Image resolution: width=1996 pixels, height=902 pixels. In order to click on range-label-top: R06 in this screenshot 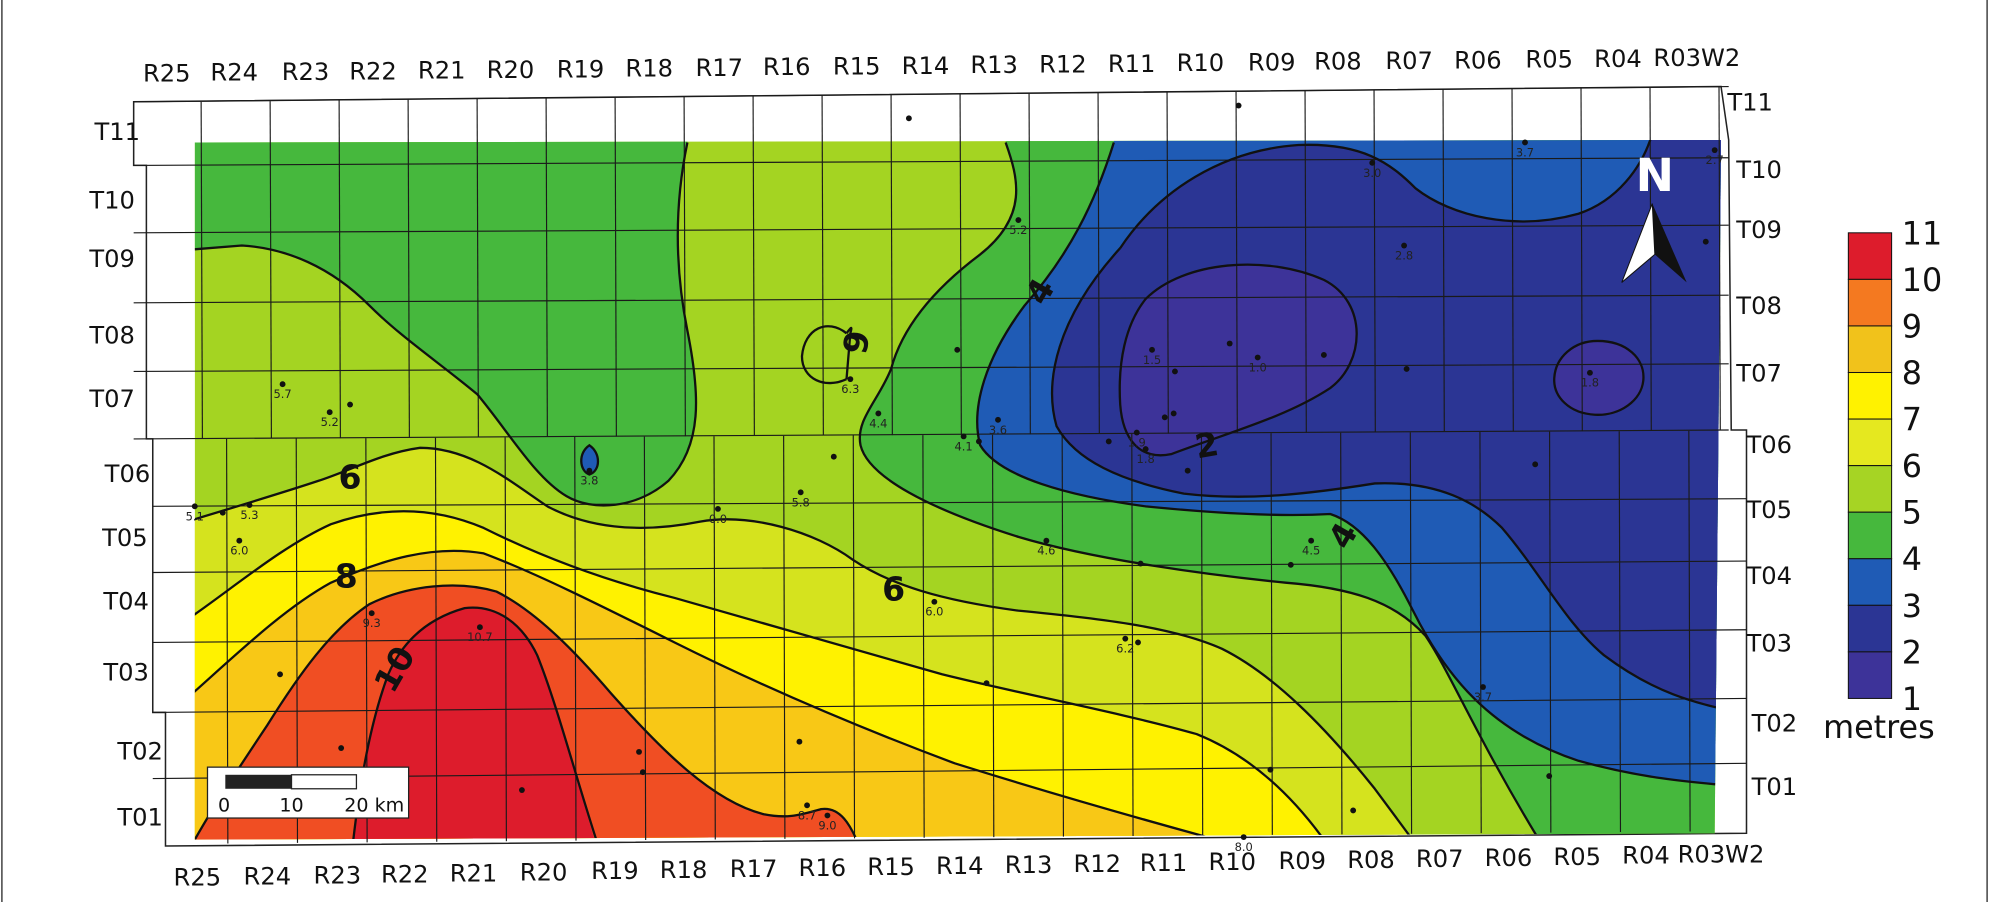, I will do `click(1478, 60)`.